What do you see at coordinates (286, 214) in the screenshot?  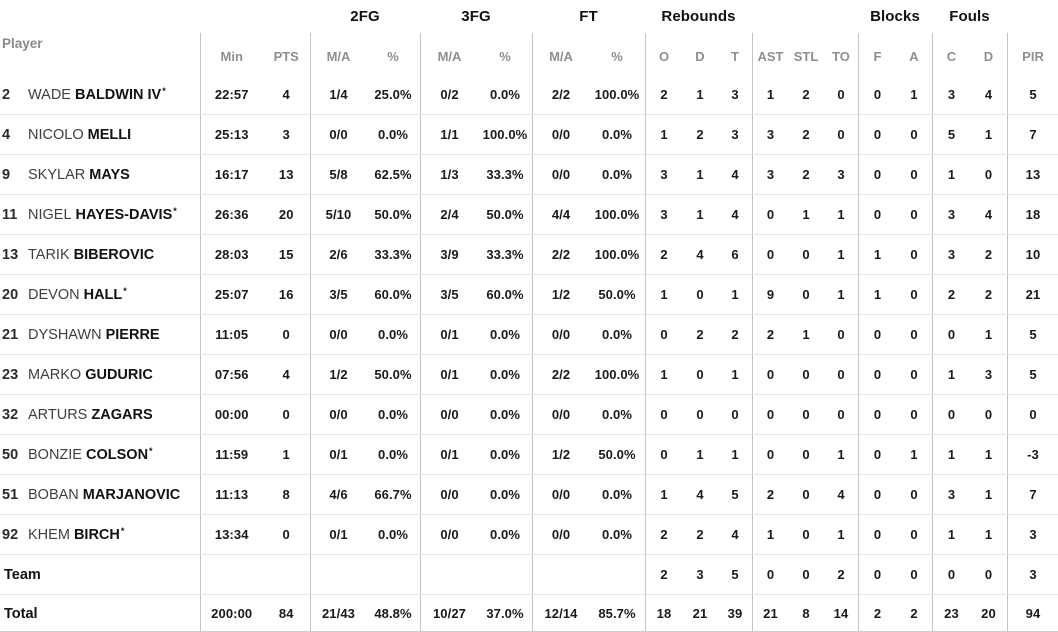 I see `stat-pts: 20` at bounding box center [286, 214].